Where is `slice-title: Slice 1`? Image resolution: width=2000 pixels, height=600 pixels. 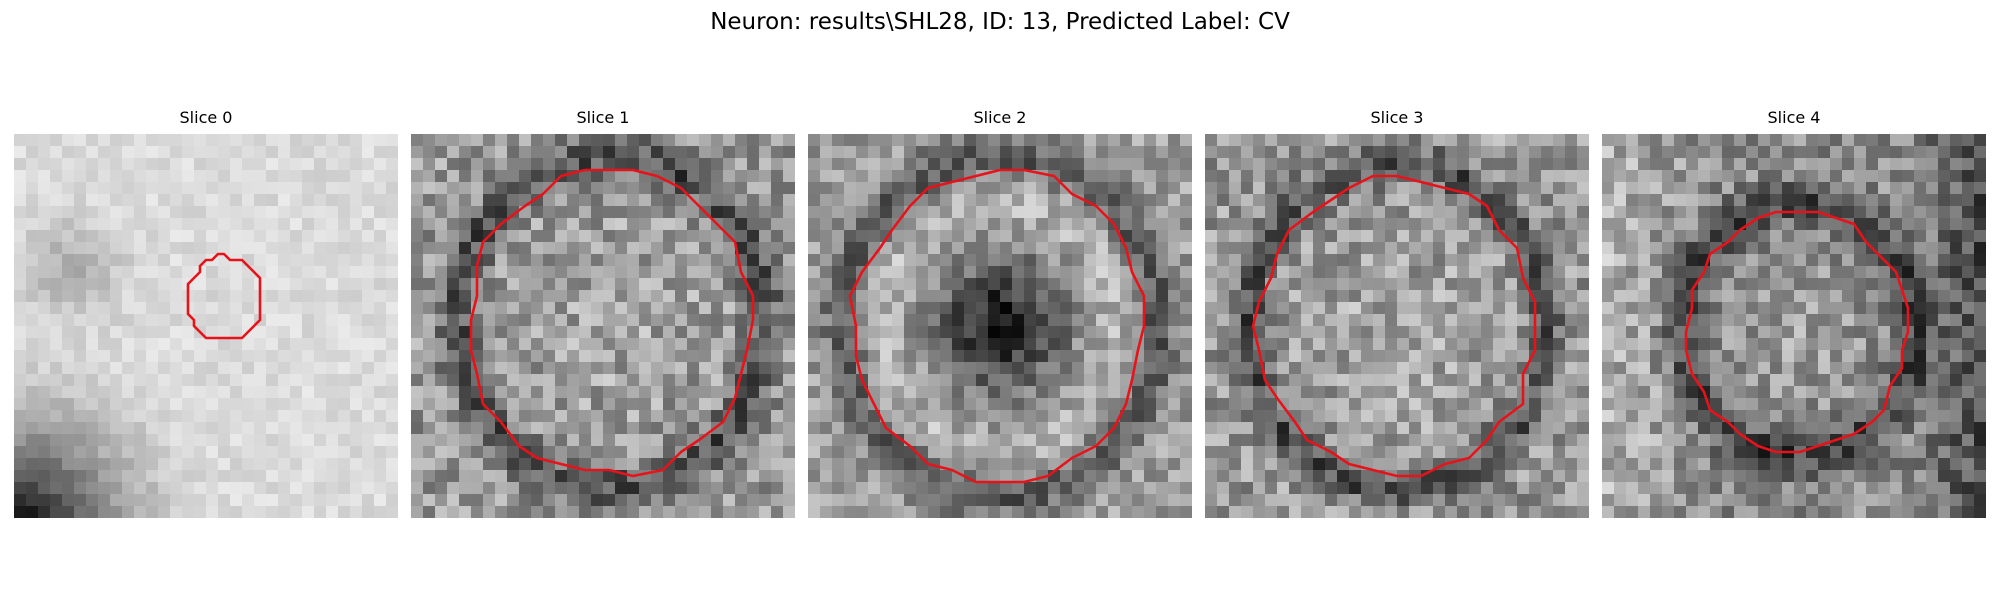 slice-title: Slice 1 is located at coordinates (603, 117).